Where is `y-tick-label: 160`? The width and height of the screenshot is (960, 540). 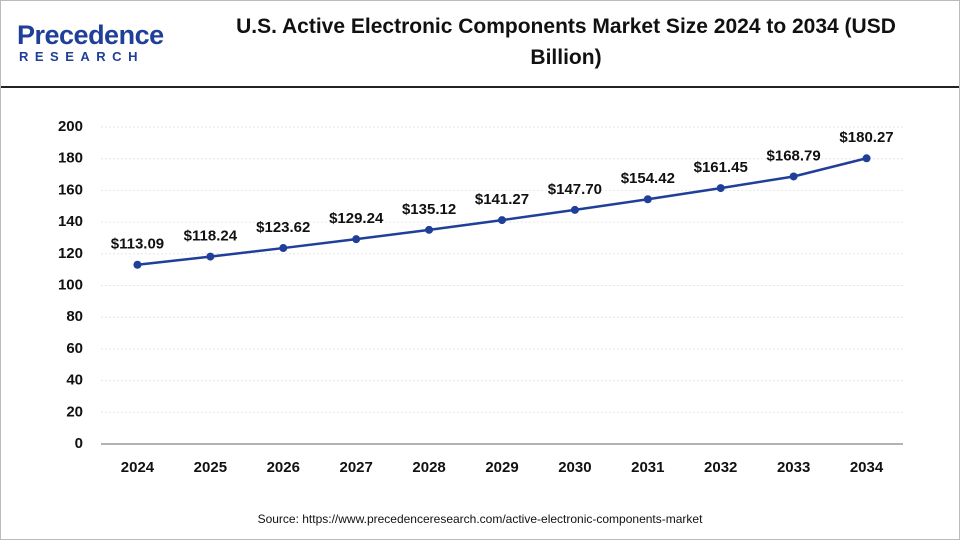
y-tick-label: 160 is located at coordinates (70, 189).